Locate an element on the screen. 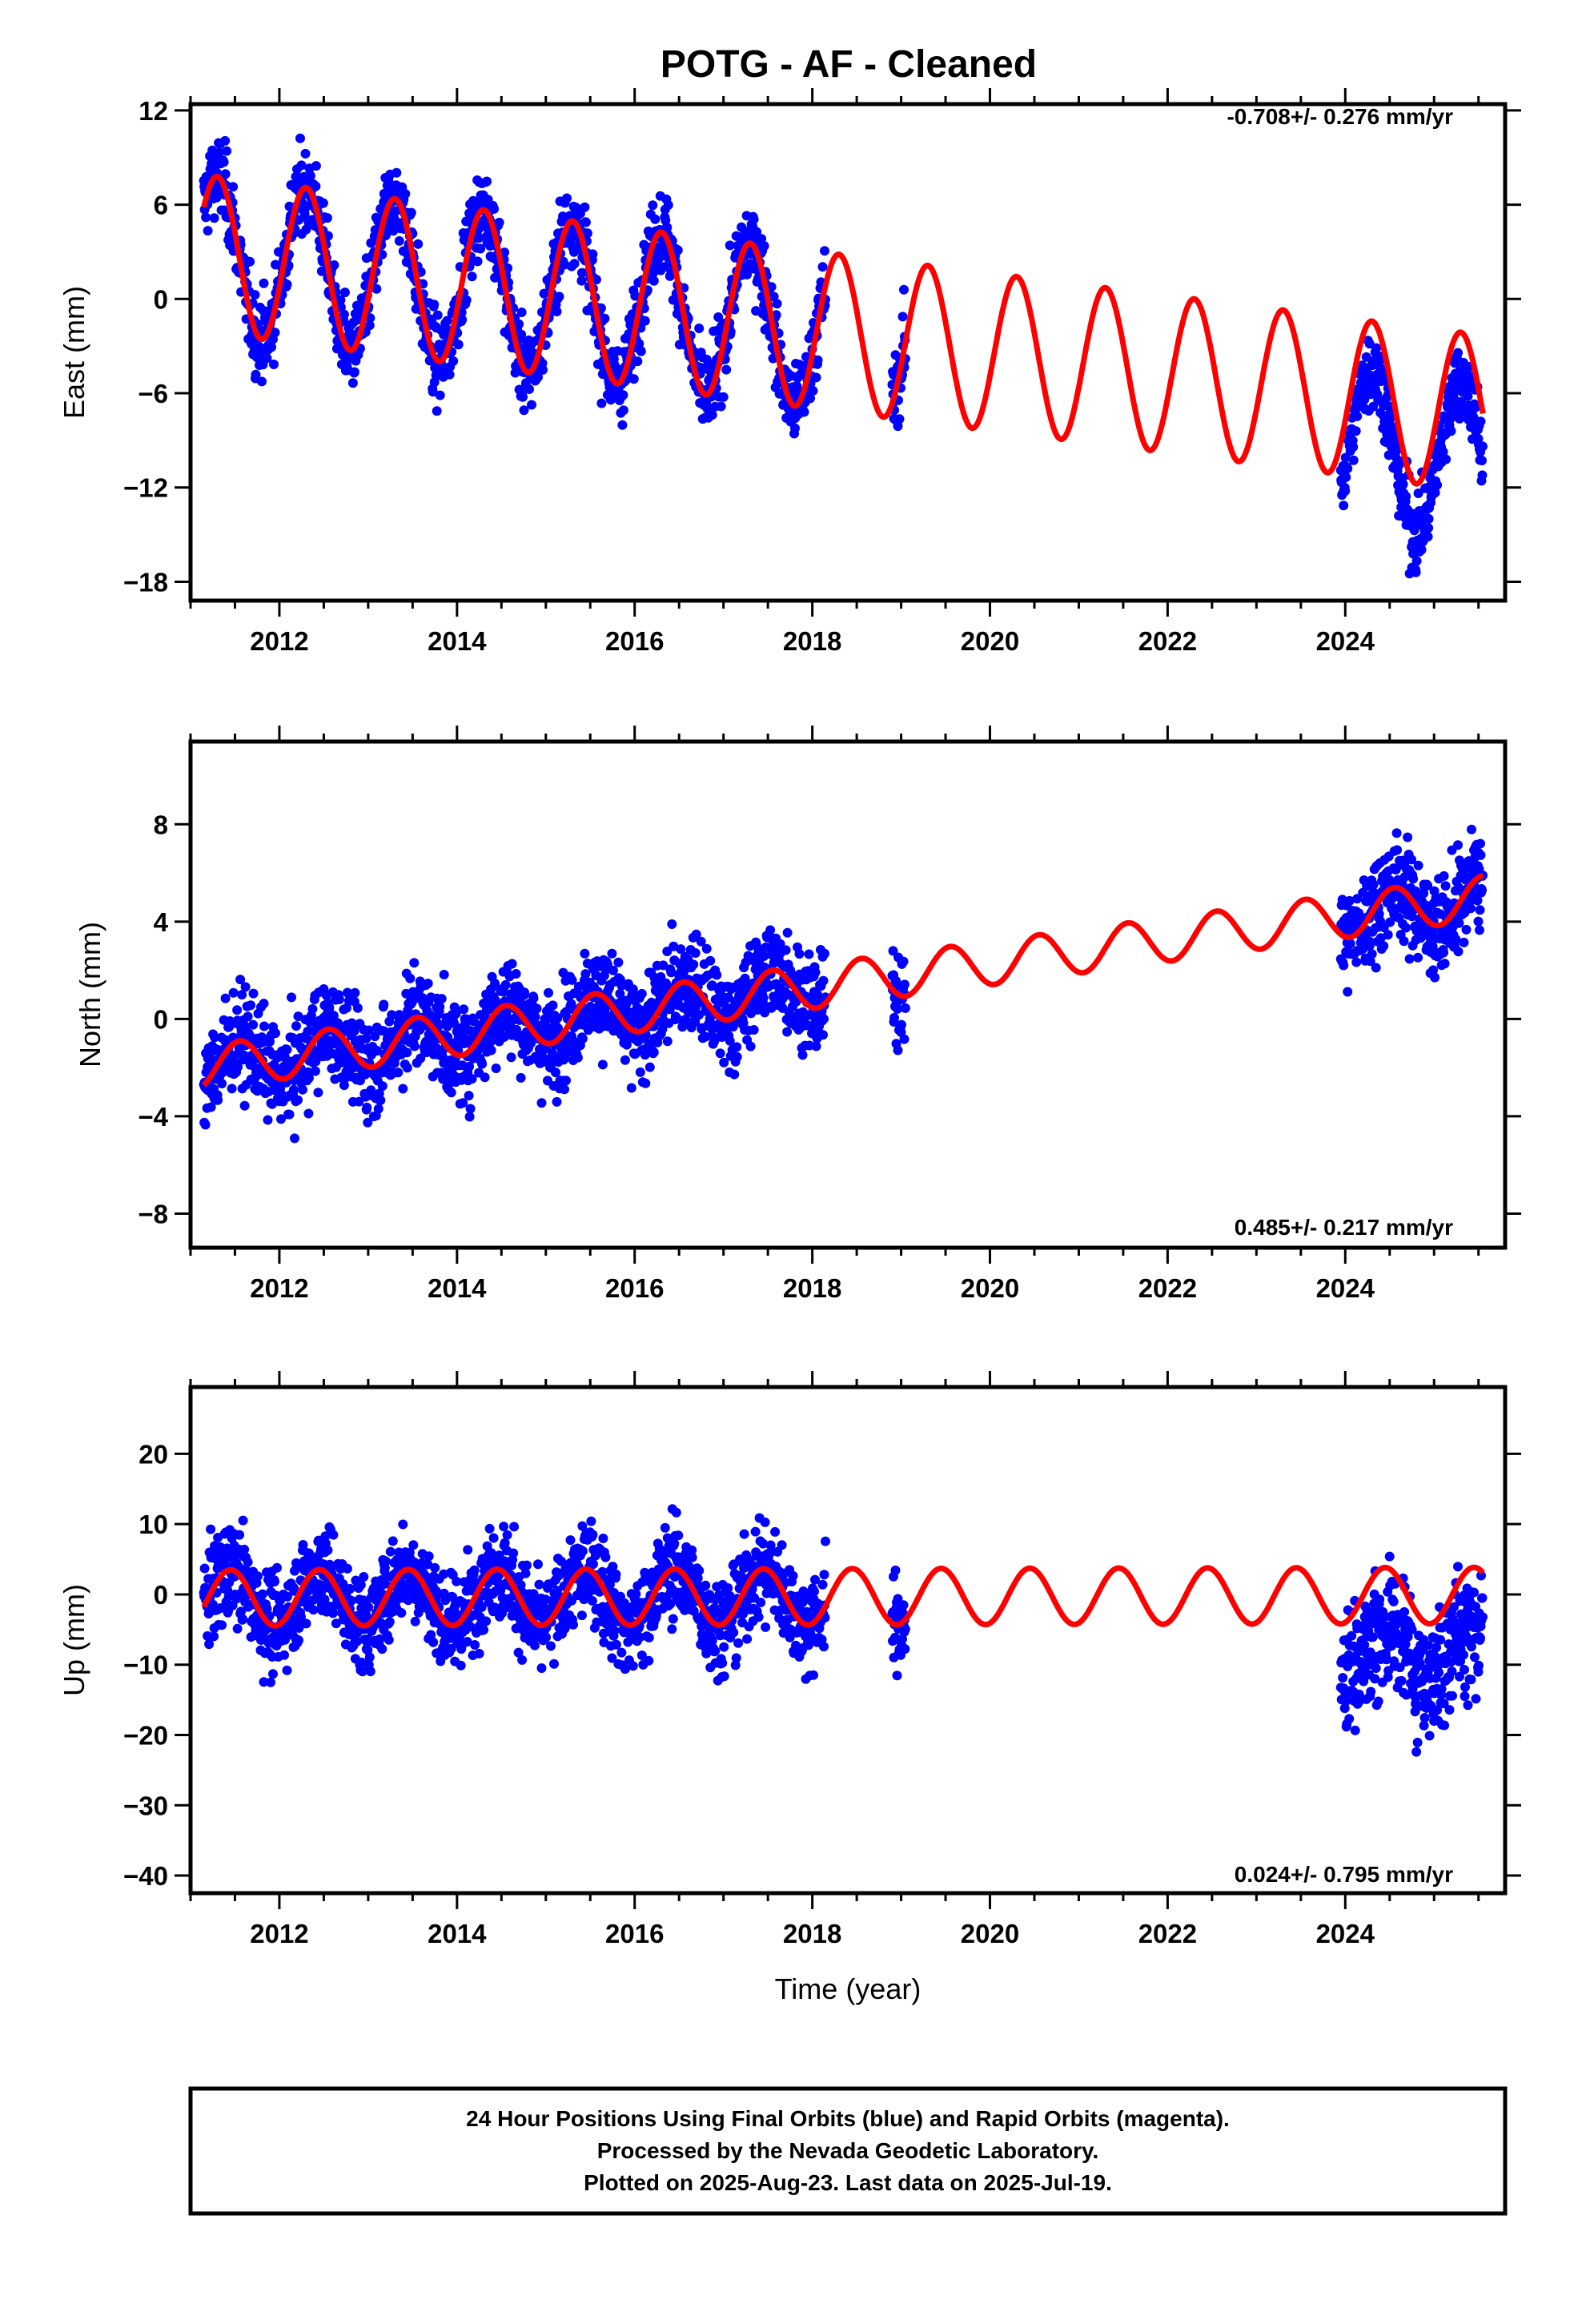 The height and width of the screenshot is (2324, 1582). y-tick-label: −4 is located at coordinates (153, 1117).